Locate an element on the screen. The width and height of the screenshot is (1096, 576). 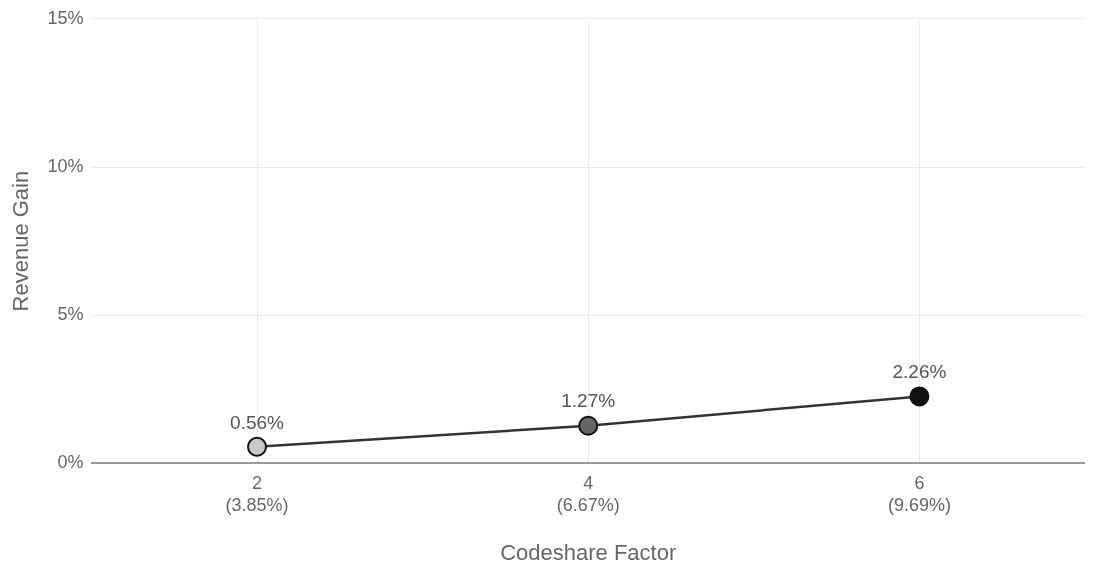
data-label: 2.26% is located at coordinates (919, 372).